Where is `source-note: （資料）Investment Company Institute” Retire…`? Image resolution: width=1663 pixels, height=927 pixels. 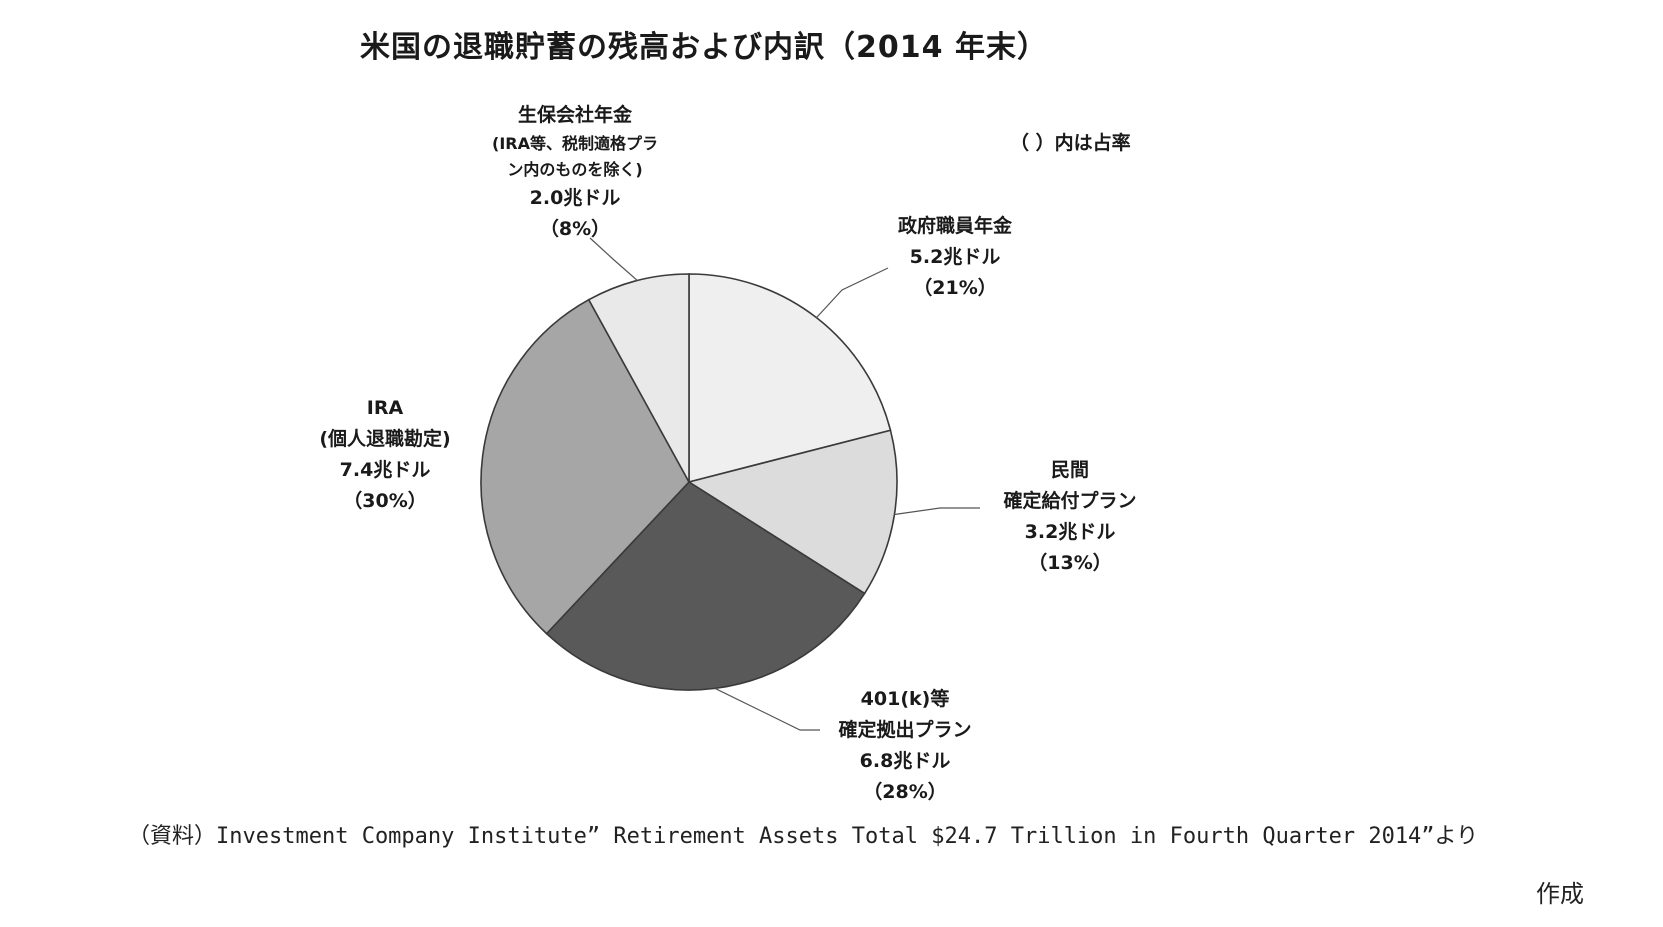 source-note: （資料）Investment Company Institute” Retire… is located at coordinates (803, 836).